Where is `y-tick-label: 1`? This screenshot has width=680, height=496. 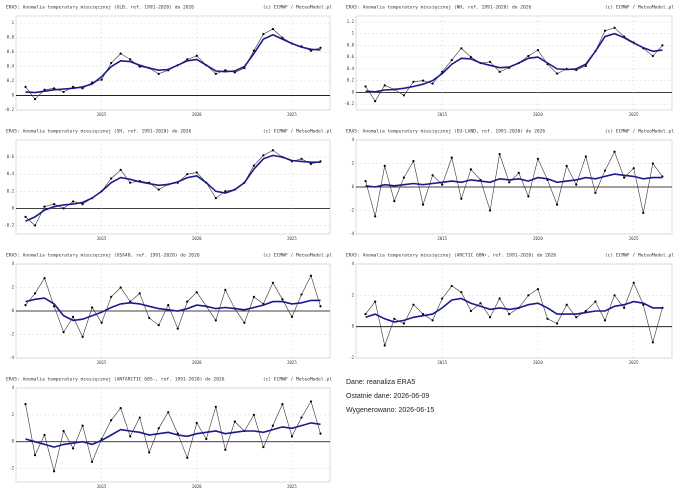
y-tick-label: 1 is located at coordinates (353, 33).